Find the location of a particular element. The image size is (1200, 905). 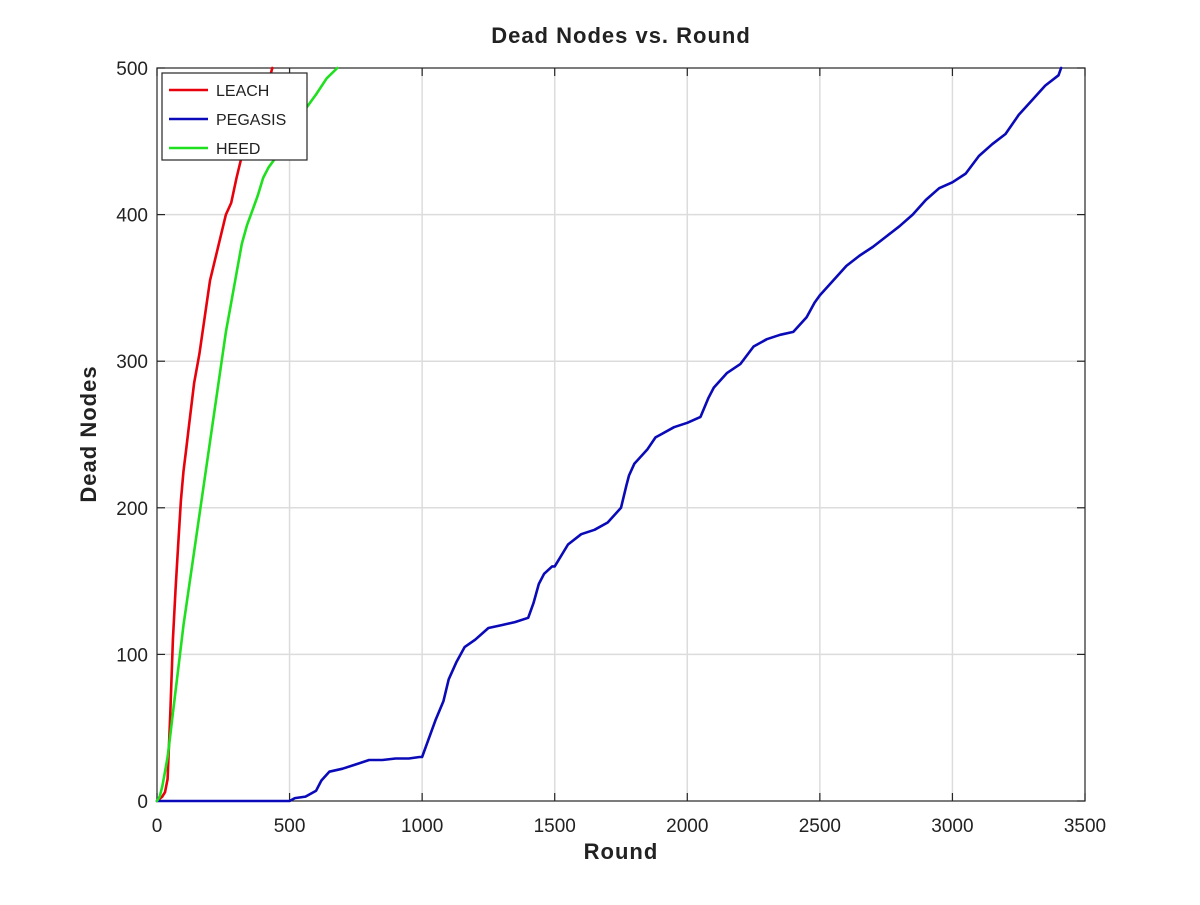

x-tick-label: 2000 is located at coordinates (687, 826).